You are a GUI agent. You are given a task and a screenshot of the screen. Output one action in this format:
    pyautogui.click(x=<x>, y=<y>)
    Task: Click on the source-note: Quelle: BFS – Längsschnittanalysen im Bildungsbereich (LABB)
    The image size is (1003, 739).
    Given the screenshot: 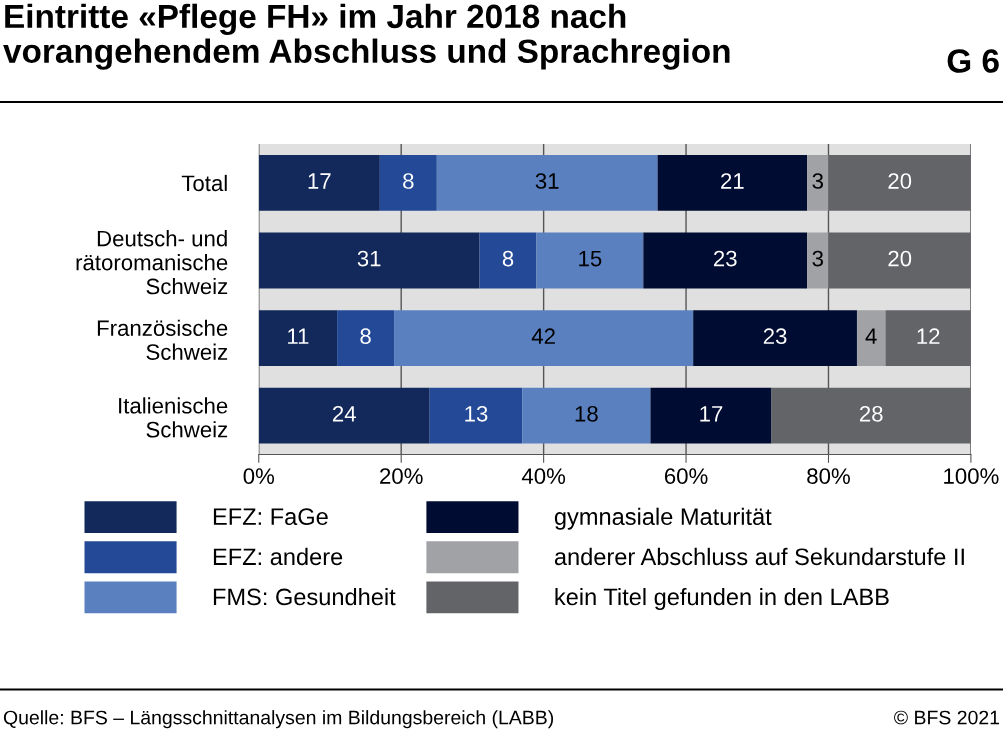 What is the action you would take?
    pyautogui.click(x=278, y=719)
    